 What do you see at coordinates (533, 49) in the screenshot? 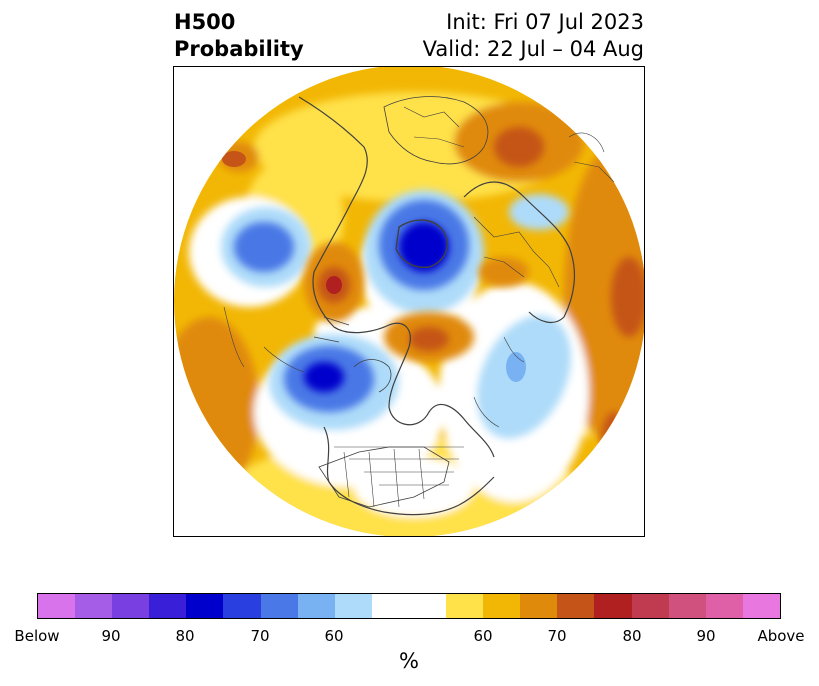
I see `title-valid-range: Valid: 22 Jul – 04 Aug` at bounding box center [533, 49].